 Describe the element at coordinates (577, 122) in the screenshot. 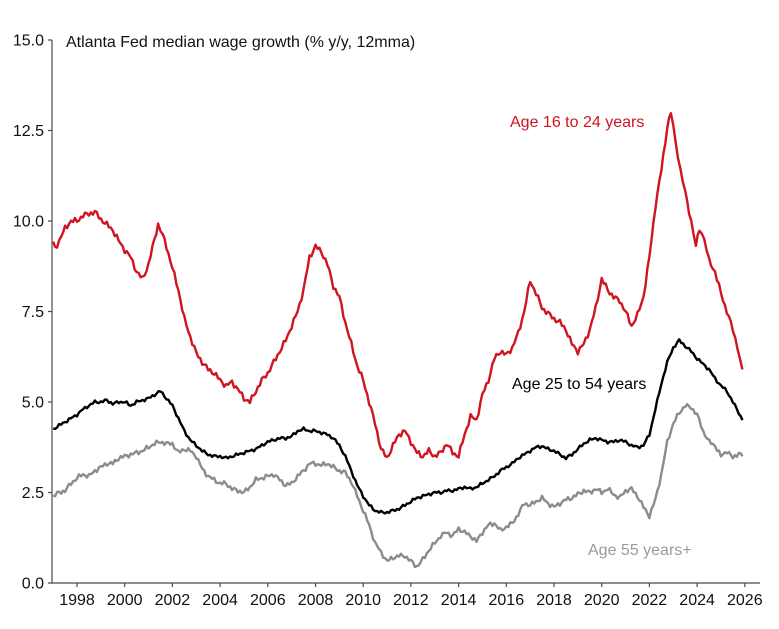

I see `series-label-age-16-to-24: Age 16 to 24 years` at that location.